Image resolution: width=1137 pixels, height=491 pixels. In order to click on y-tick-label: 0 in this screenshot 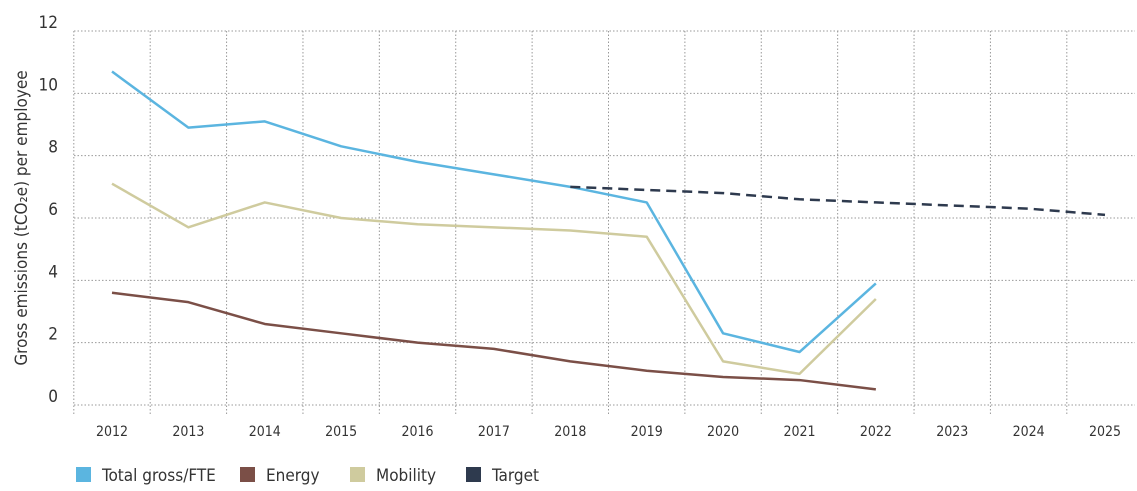, I will do `click(53, 397)`.